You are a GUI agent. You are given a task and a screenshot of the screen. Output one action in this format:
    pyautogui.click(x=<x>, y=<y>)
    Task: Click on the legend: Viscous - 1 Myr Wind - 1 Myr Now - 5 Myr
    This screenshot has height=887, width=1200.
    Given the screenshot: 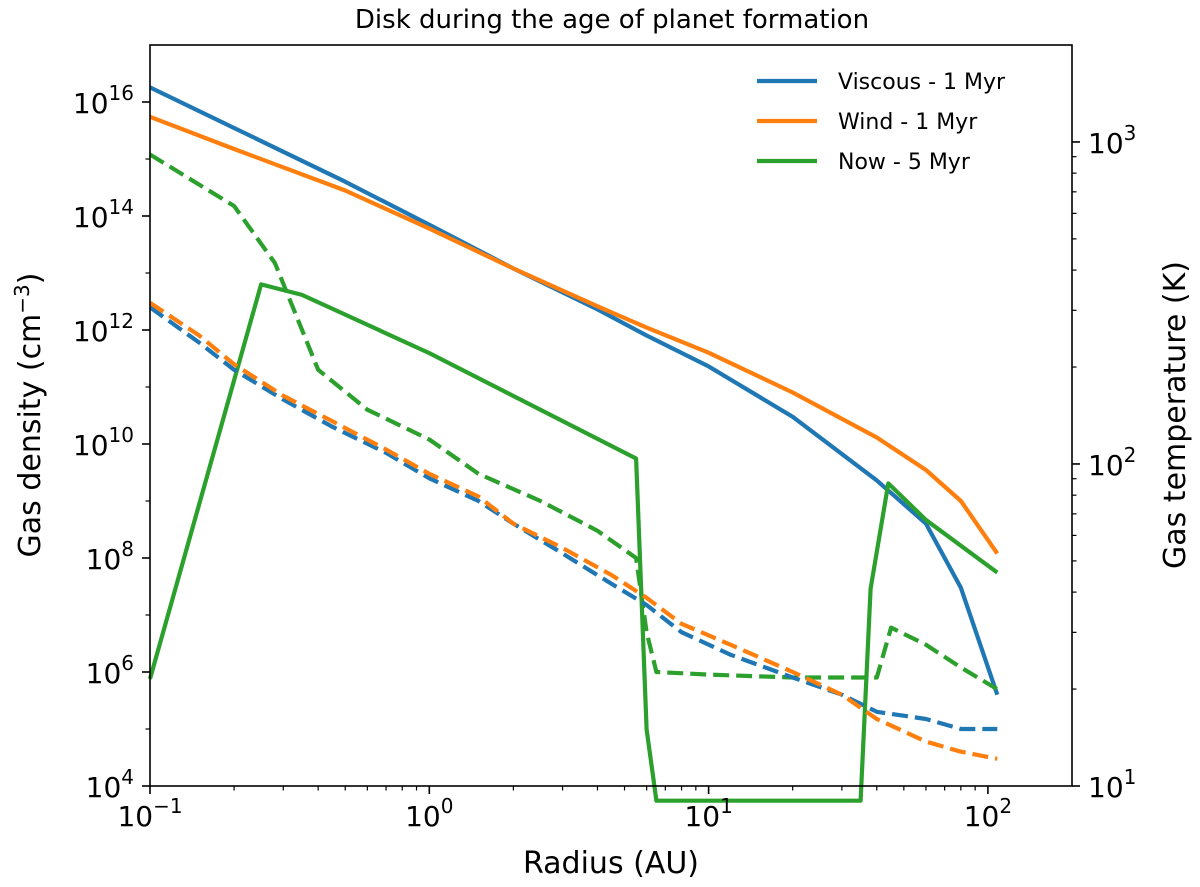 What is the action you would take?
    pyautogui.click(x=881, y=122)
    